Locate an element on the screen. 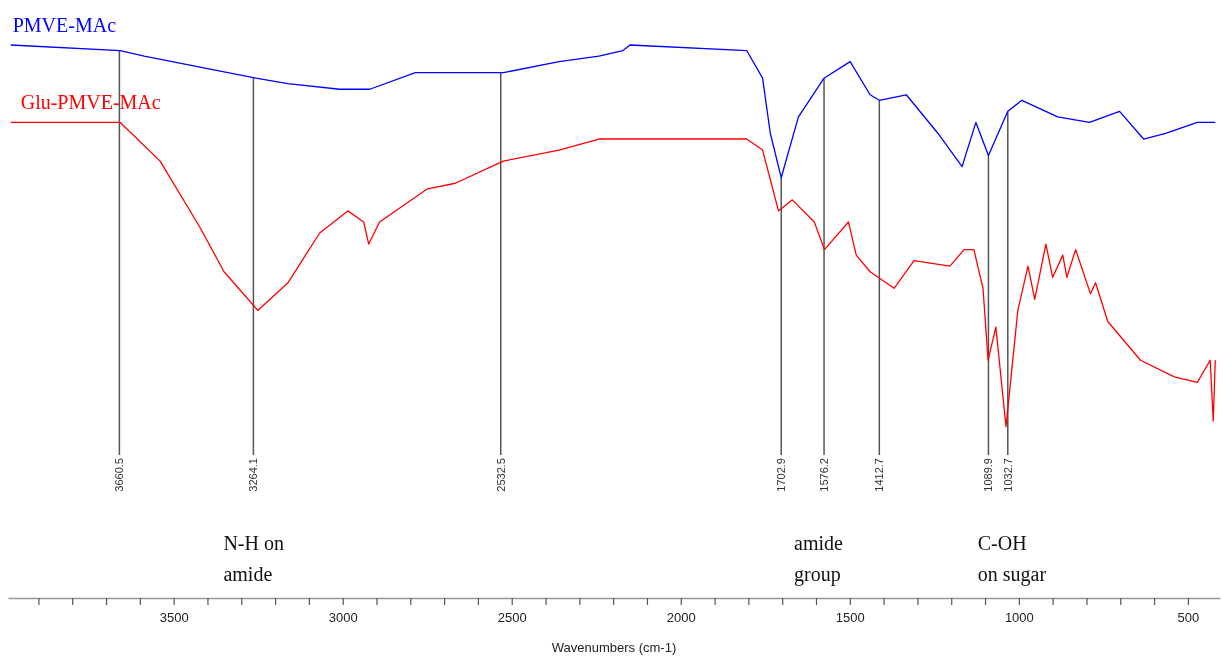 The width and height of the screenshot is (1222, 659). annotation: 1089.9 is located at coordinates (988, 475).